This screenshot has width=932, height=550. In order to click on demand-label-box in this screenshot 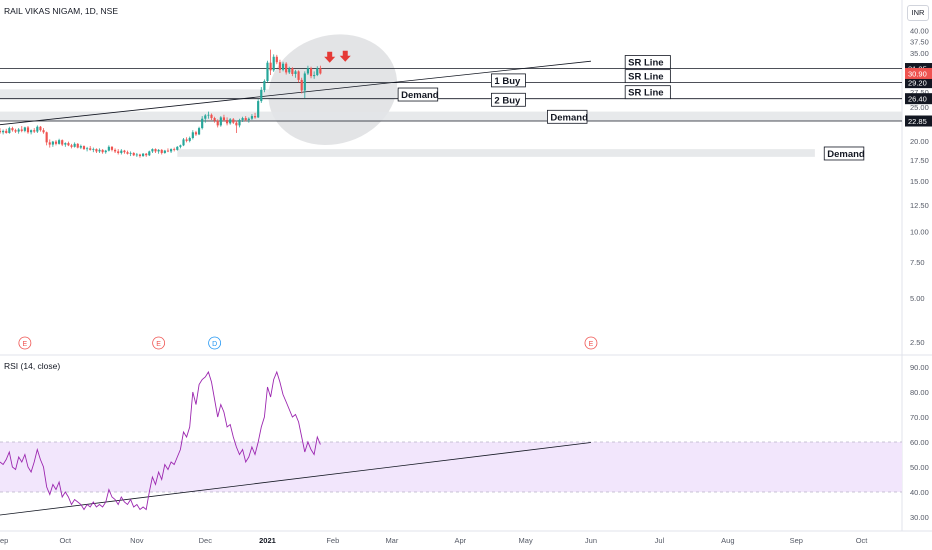, I will do `click(418, 94)`.